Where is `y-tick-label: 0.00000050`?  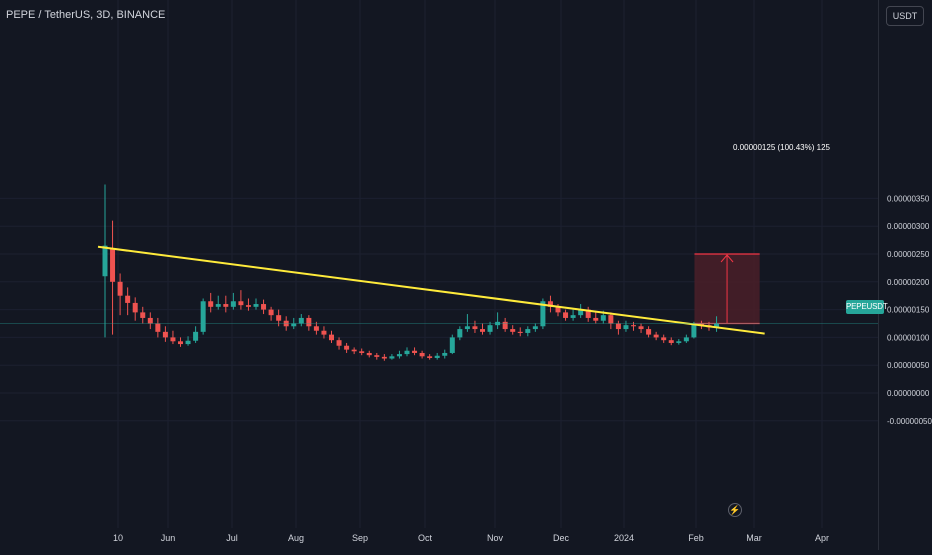
y-tick-label: 0.00000050 is located at coordinates (908, 365).